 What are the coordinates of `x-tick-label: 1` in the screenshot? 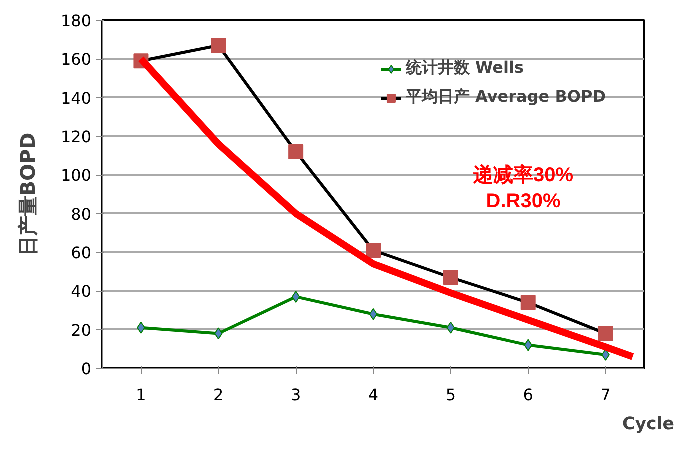 It's located at (141, 395).